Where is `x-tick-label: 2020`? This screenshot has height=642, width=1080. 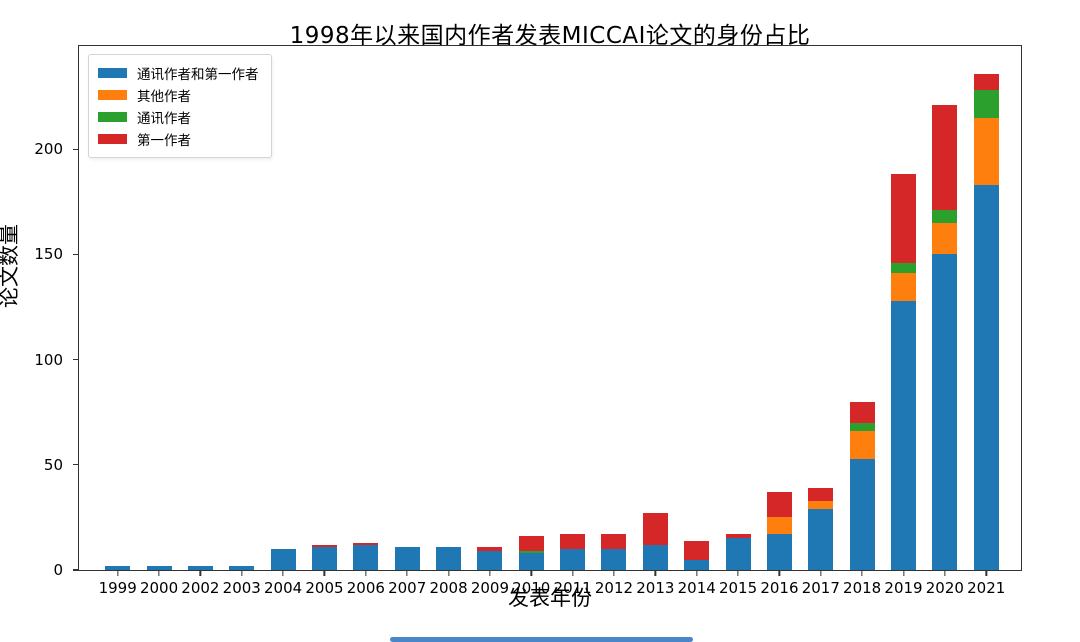 x-tick-label: 2020 is located at coordinates (944, 588).